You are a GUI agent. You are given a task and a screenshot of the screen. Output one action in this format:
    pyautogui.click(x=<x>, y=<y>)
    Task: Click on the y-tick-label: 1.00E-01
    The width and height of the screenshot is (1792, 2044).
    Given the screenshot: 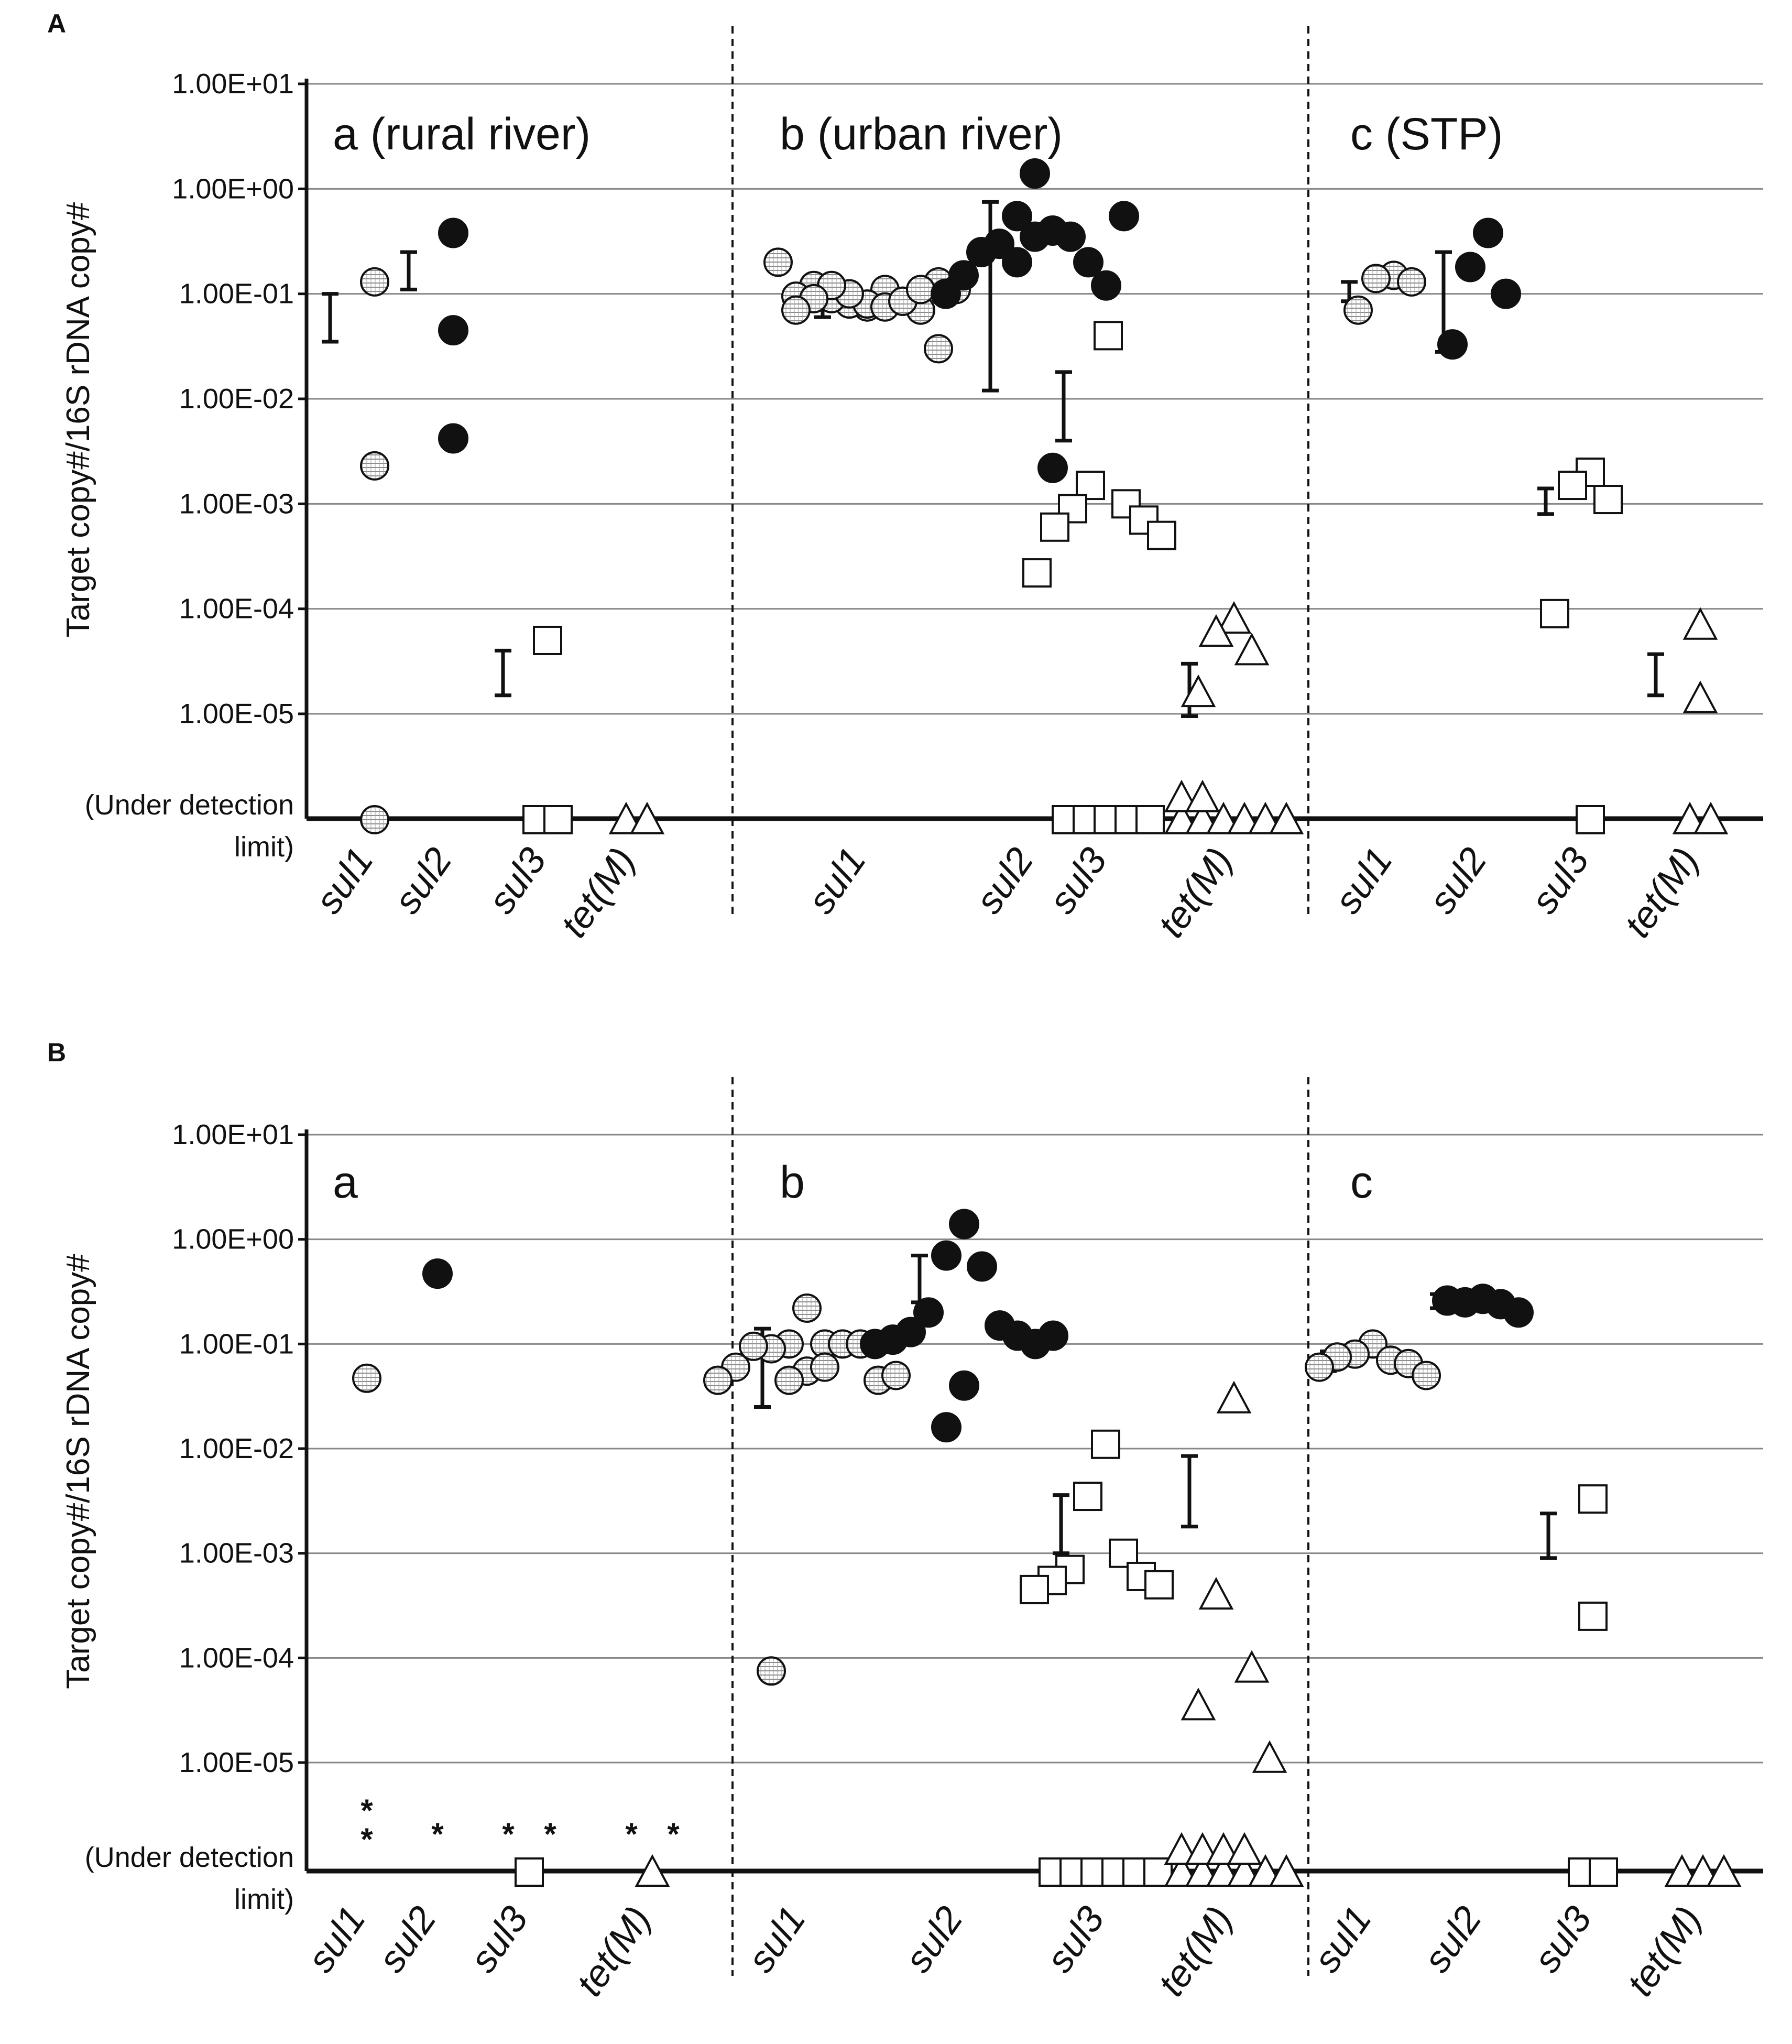 What is the action you would take?
    pyautogui.click(x=236, y=294)
    